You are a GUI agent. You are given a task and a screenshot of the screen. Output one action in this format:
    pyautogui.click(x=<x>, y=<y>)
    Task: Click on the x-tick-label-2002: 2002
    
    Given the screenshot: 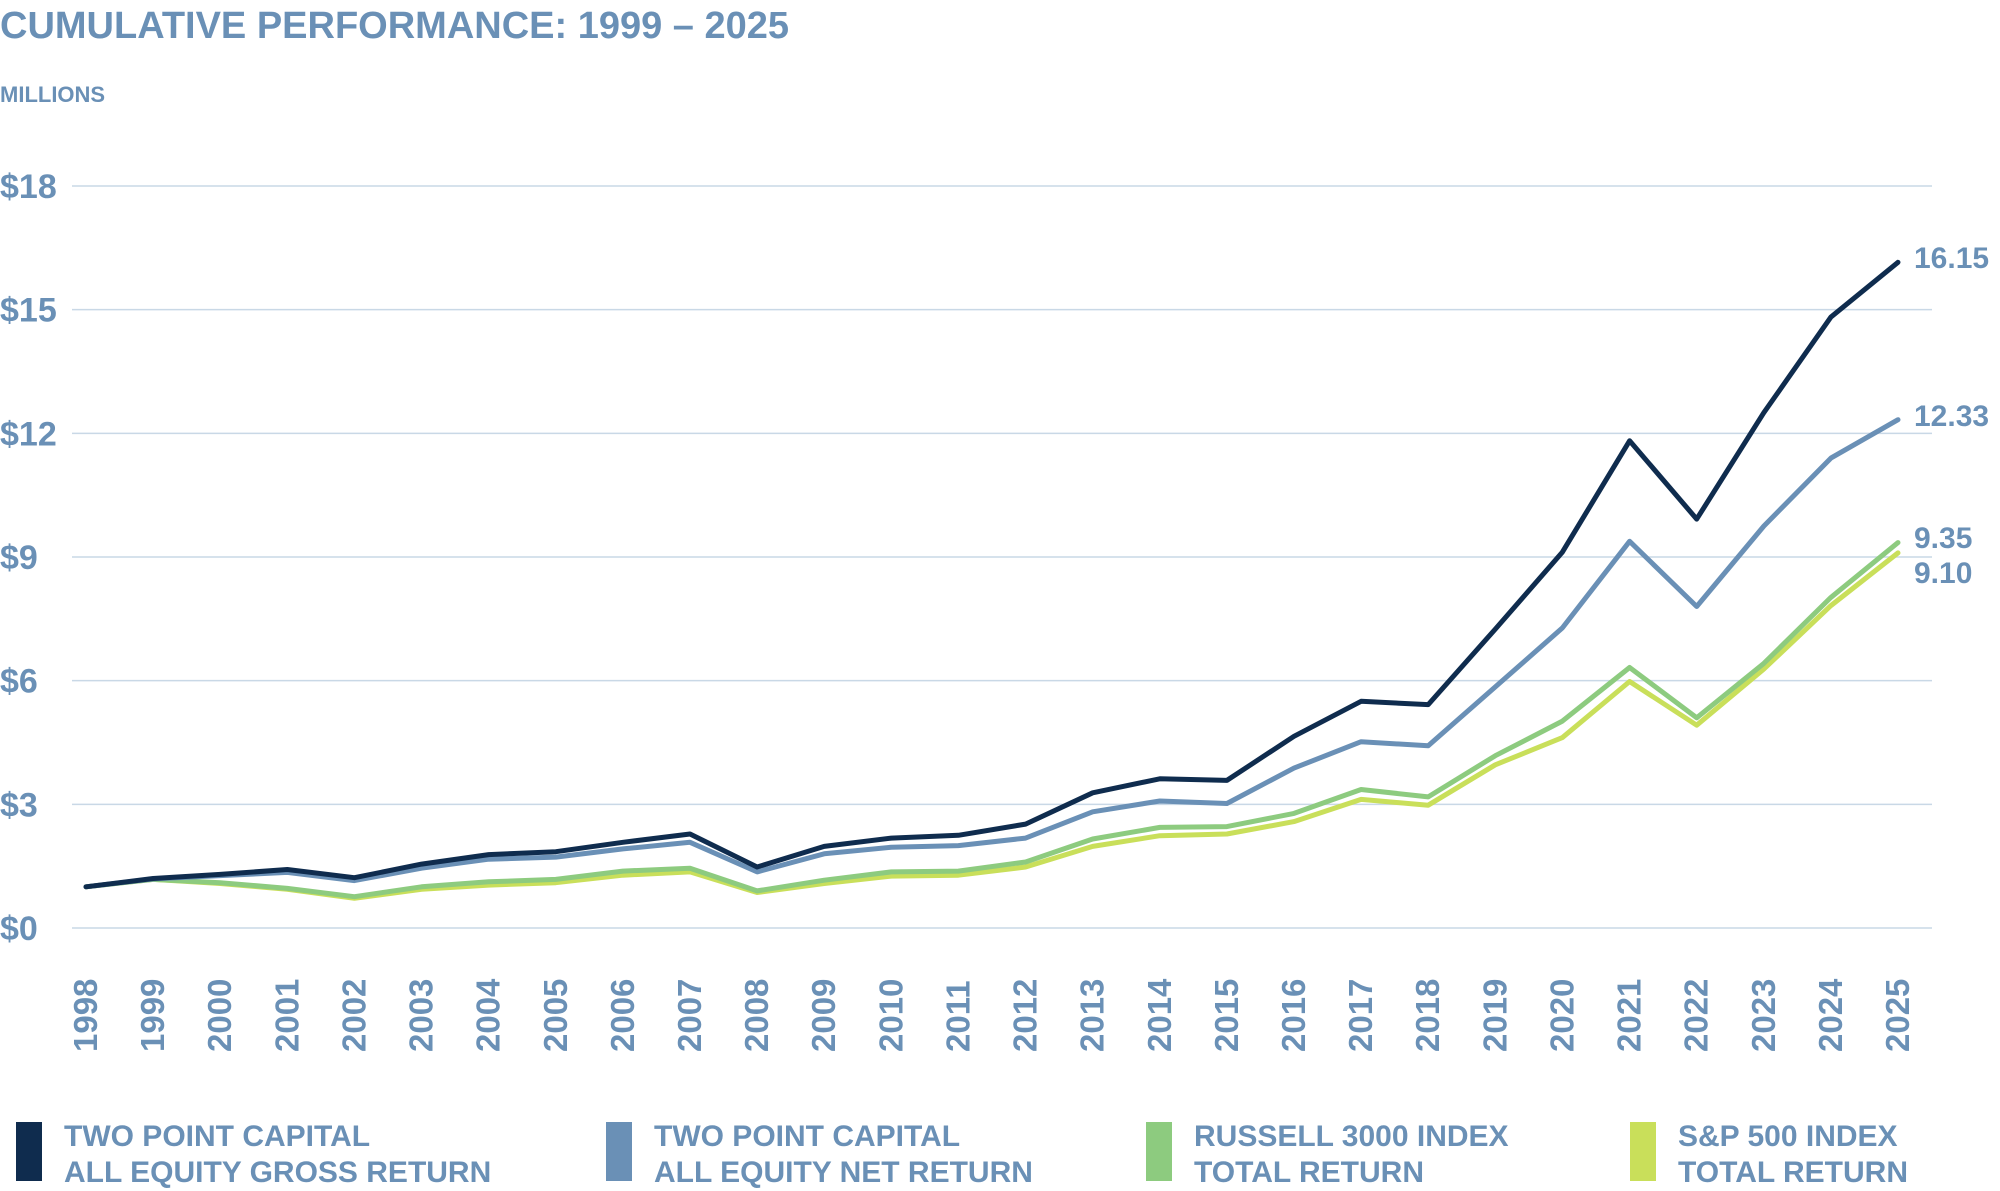 What is the action you would take?
    pyautogui.click(x=353, y=1015)
    